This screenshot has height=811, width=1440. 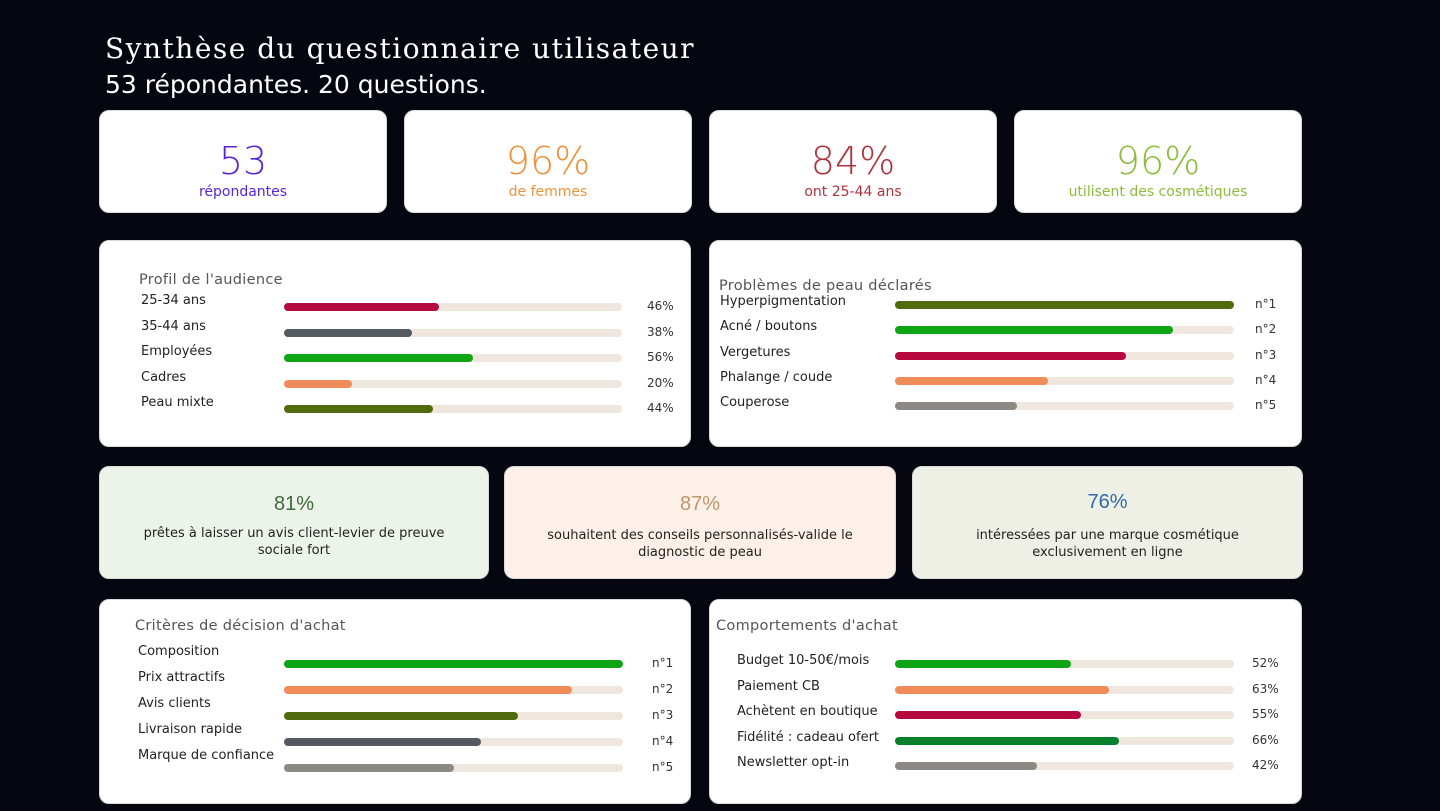 I want to click on stat-card-age: 84% ont 25-44 ans, so click(x=853, y=161).